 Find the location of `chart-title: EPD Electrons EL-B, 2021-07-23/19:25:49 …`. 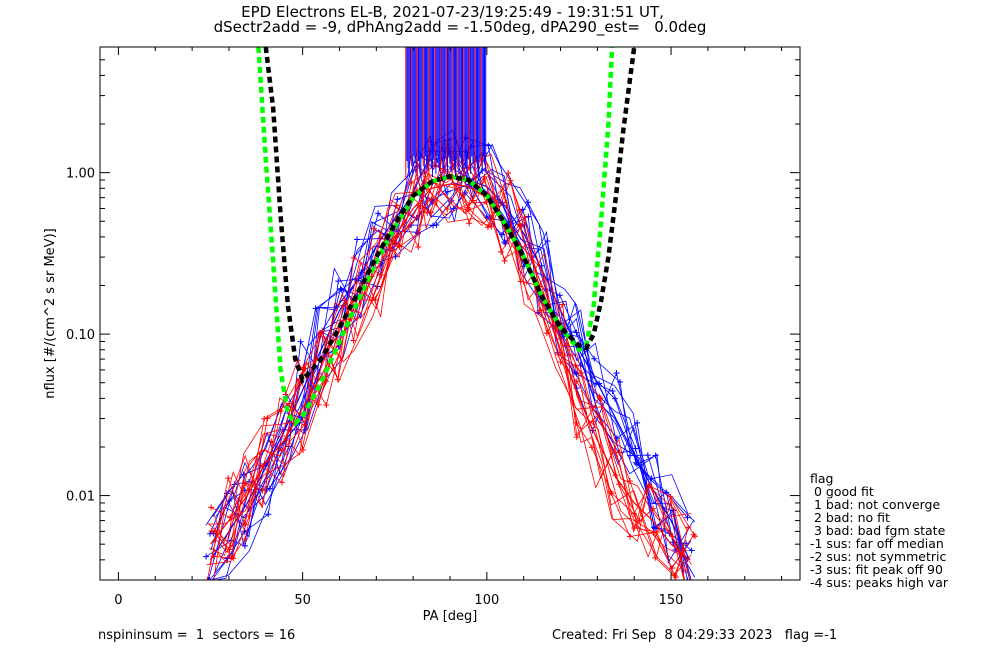

chart-title: EPD Electrons EL-B, 2021-07-23/19:25:49 … is located at coordinates (452, 12).